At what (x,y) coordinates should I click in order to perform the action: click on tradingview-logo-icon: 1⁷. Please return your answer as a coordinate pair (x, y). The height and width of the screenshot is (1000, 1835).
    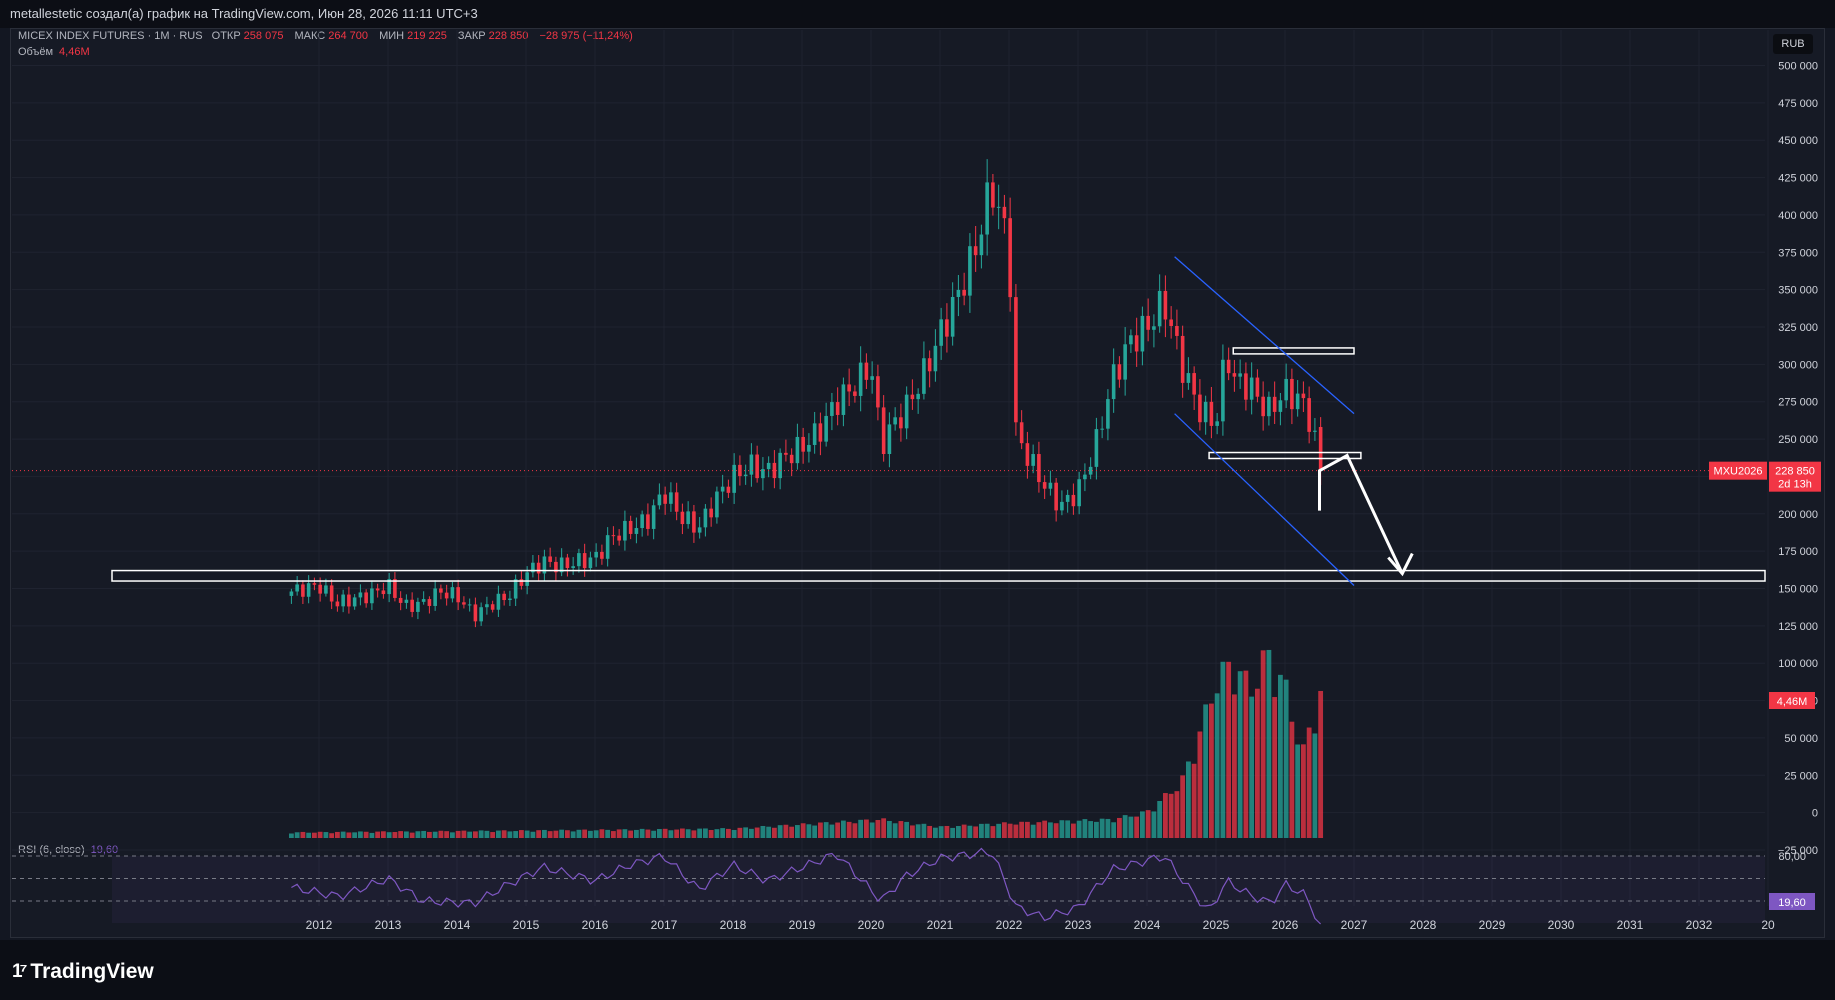
    Looking at the image, I should click on (20, 971).